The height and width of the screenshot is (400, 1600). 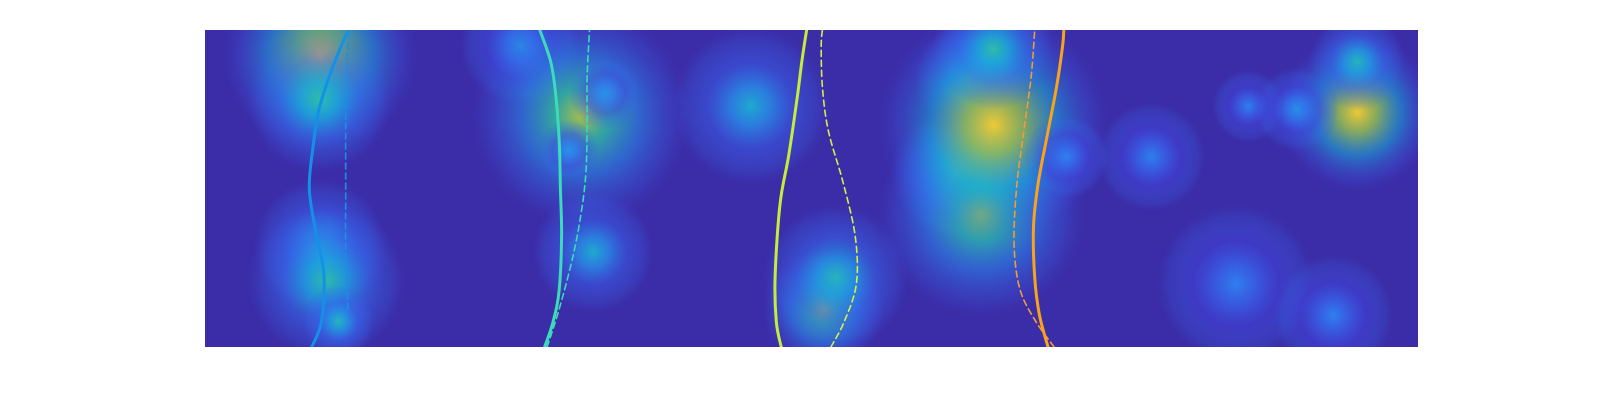 I want to click on series-line-2-dashed, so click(x=347, y=170).